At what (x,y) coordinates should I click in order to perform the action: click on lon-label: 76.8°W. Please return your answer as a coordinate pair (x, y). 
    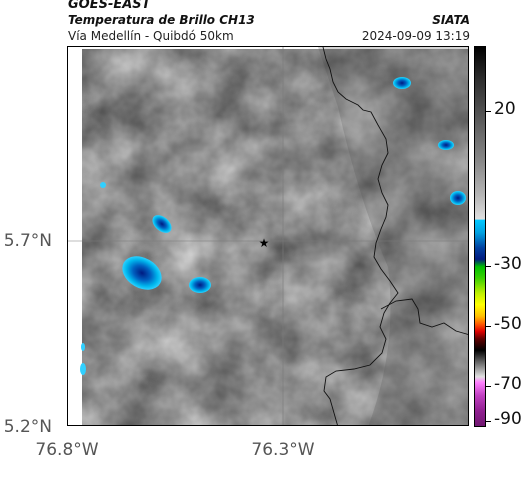
    Looking at the image, I should click on (67, 450).